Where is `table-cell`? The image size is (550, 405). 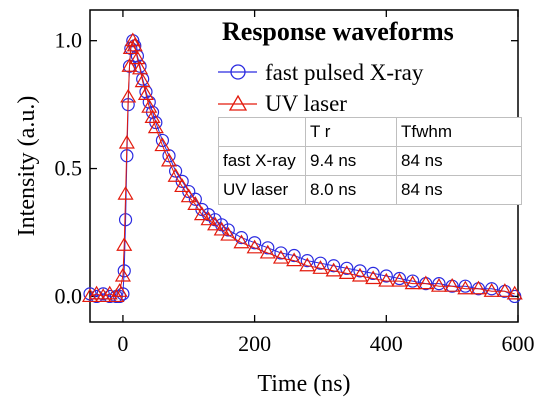 table-cell is located at coordinates (262, 132).